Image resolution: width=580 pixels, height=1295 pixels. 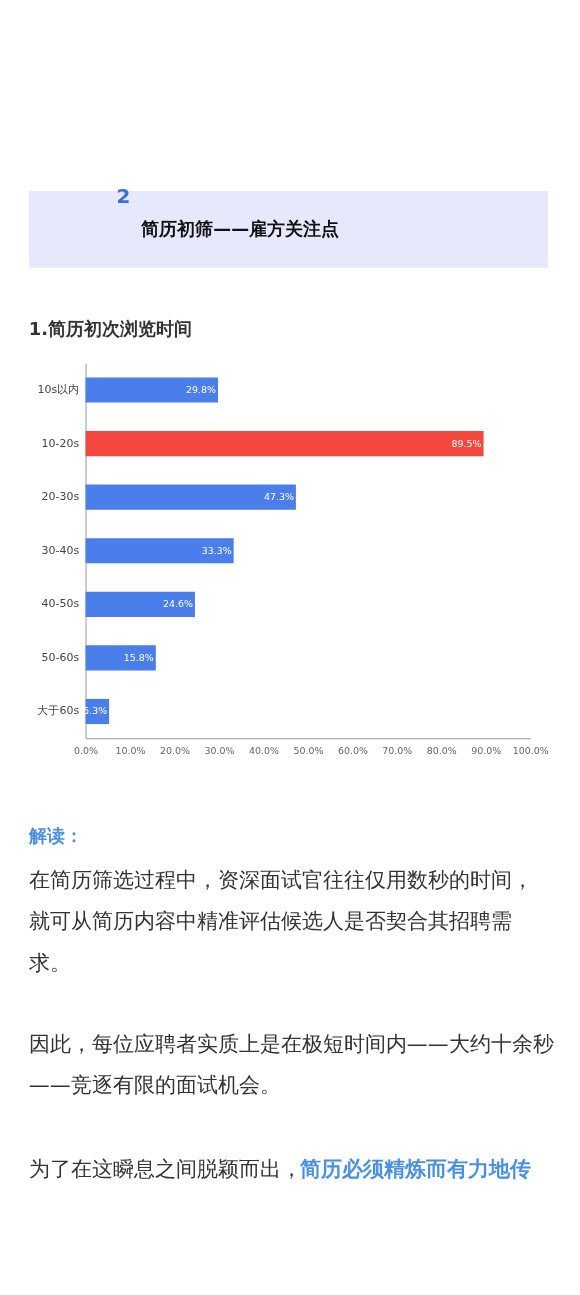 What do you see at coordinates (397, 750) in the screenshot?
I see `x-tick-label: 70.0%` at bounding box center [397, 750].